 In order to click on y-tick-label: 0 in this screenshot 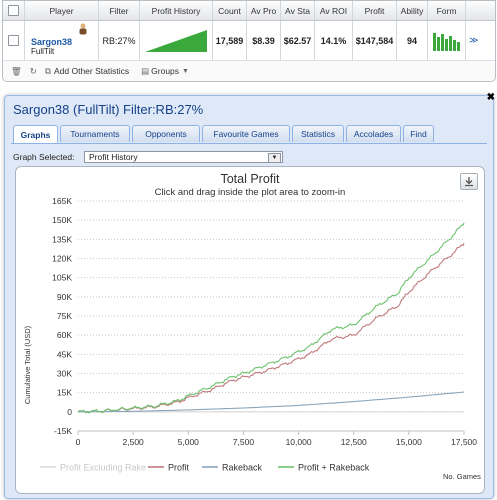, I will do `click(69, 412)`.